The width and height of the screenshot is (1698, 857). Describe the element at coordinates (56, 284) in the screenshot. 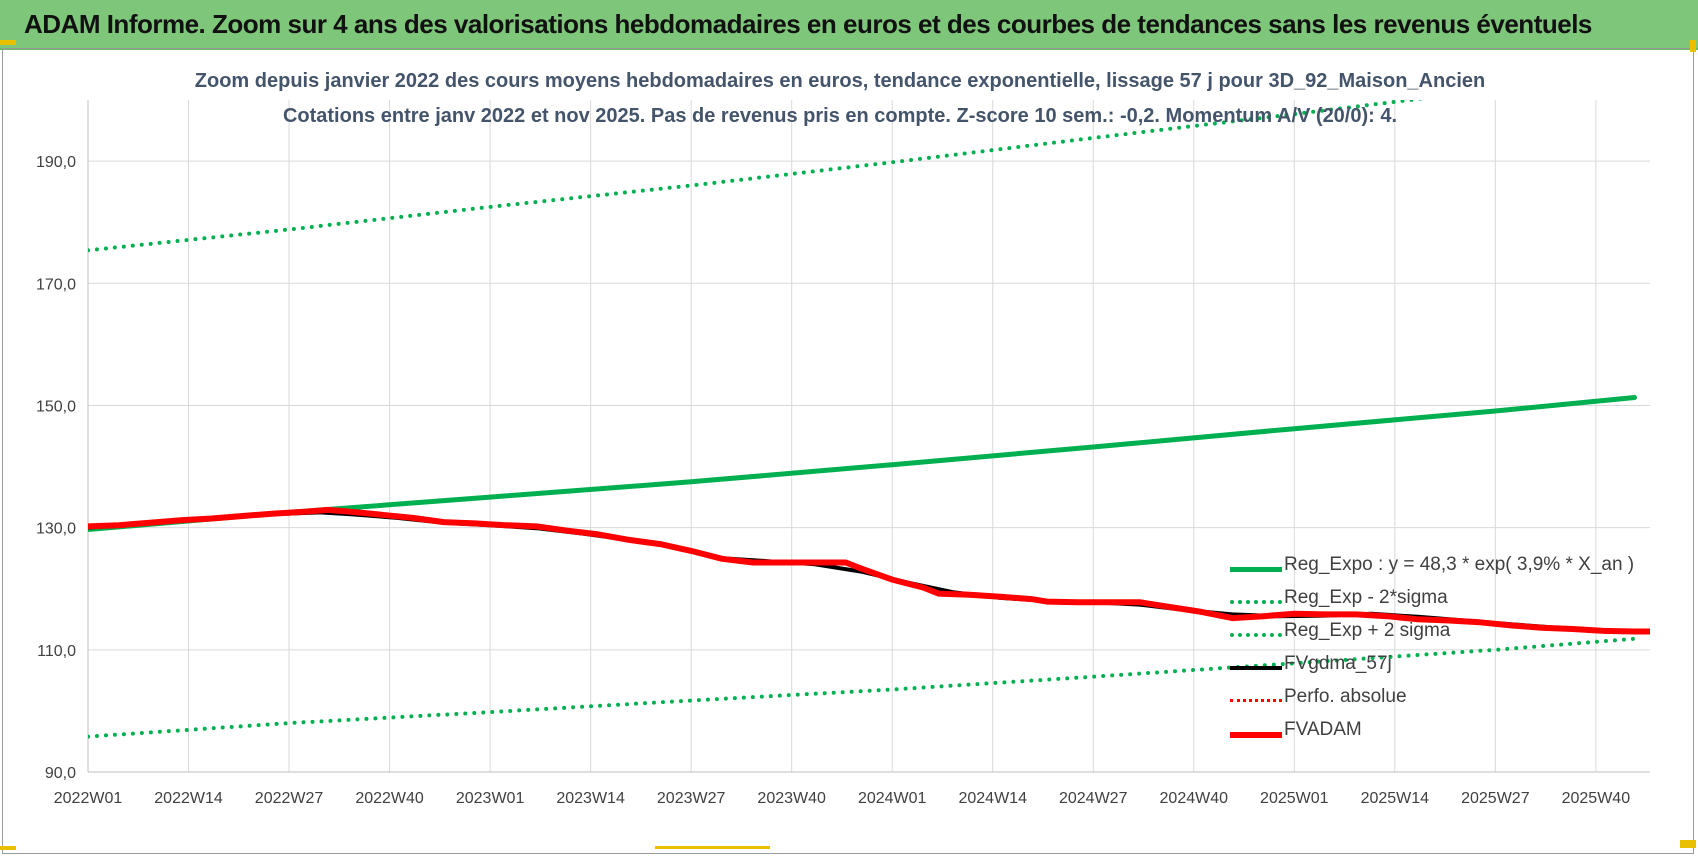

I see `y-tick-label: 170,0` at that location.